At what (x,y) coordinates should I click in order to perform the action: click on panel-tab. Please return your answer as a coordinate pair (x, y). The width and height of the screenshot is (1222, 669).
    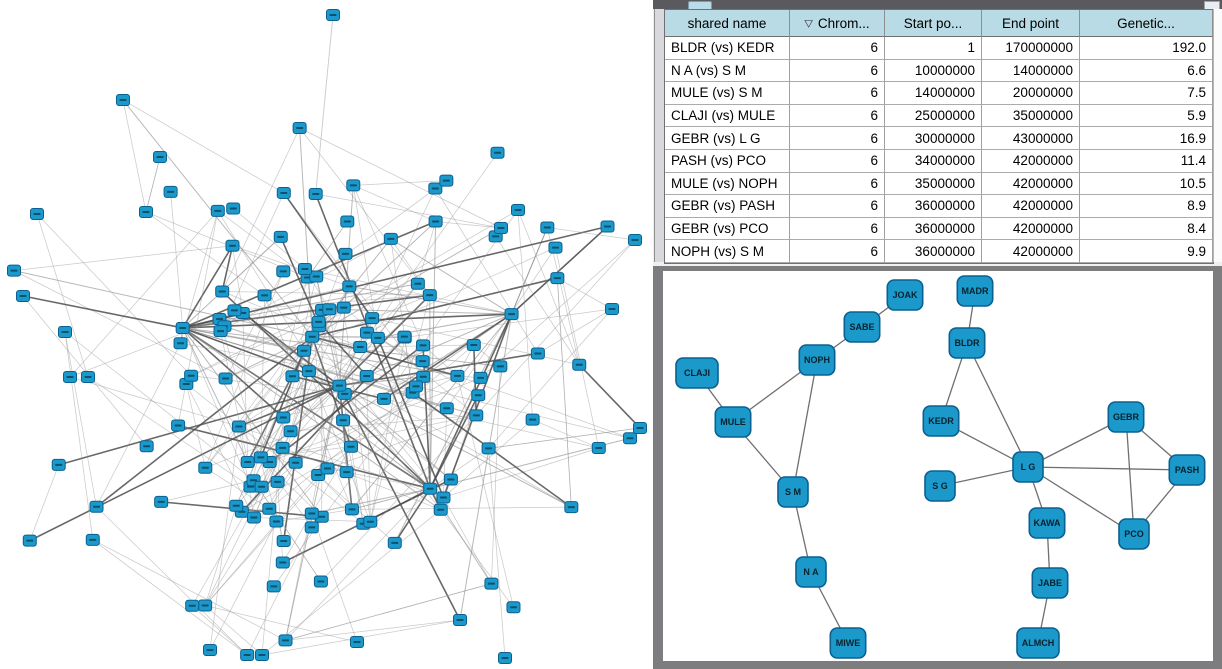
    Looking at the image, I should click on (700, 5).